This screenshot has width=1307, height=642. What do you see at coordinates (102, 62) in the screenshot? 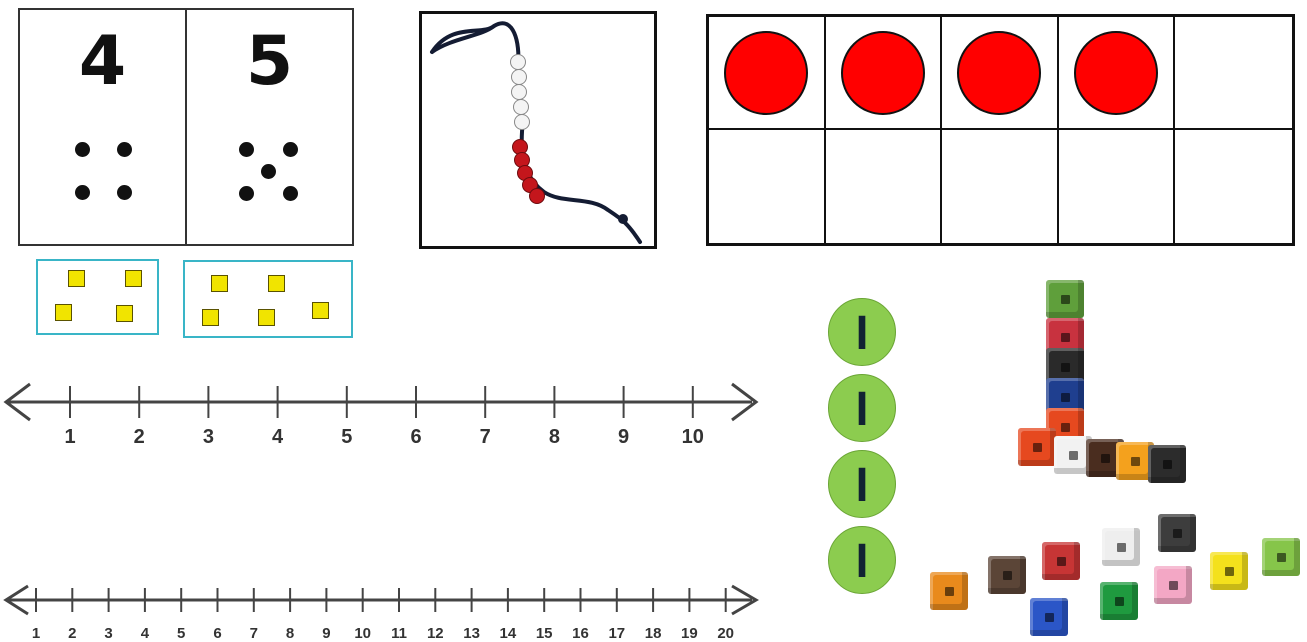
I see `card-numeral: 4` at bounding box center [102, 62].